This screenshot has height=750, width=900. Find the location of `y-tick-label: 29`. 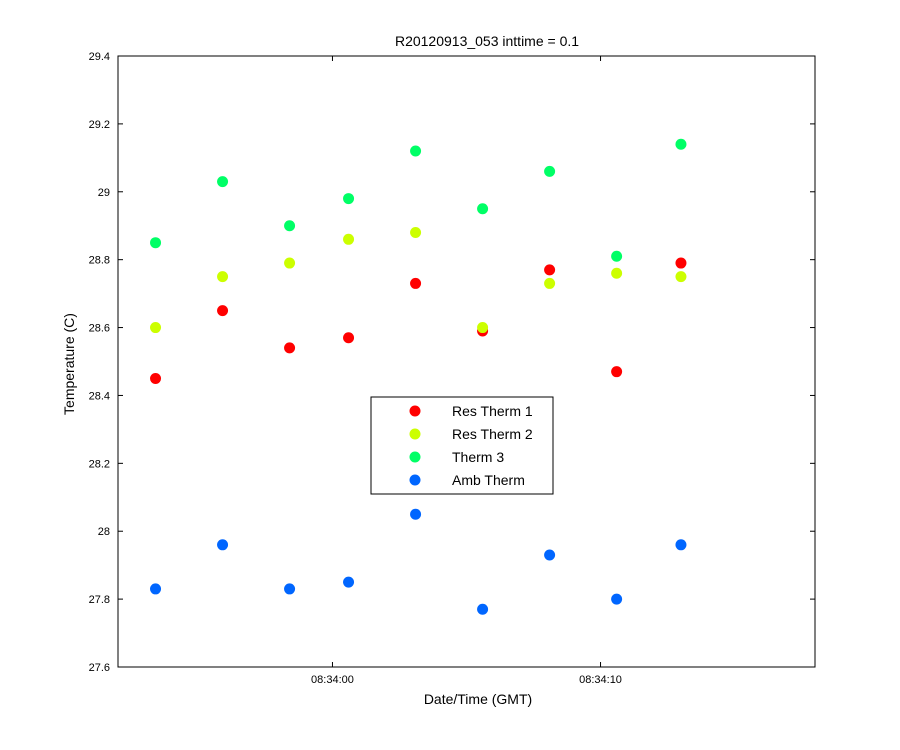

y-tick-label: 29 is located at coordinates (104, 193).